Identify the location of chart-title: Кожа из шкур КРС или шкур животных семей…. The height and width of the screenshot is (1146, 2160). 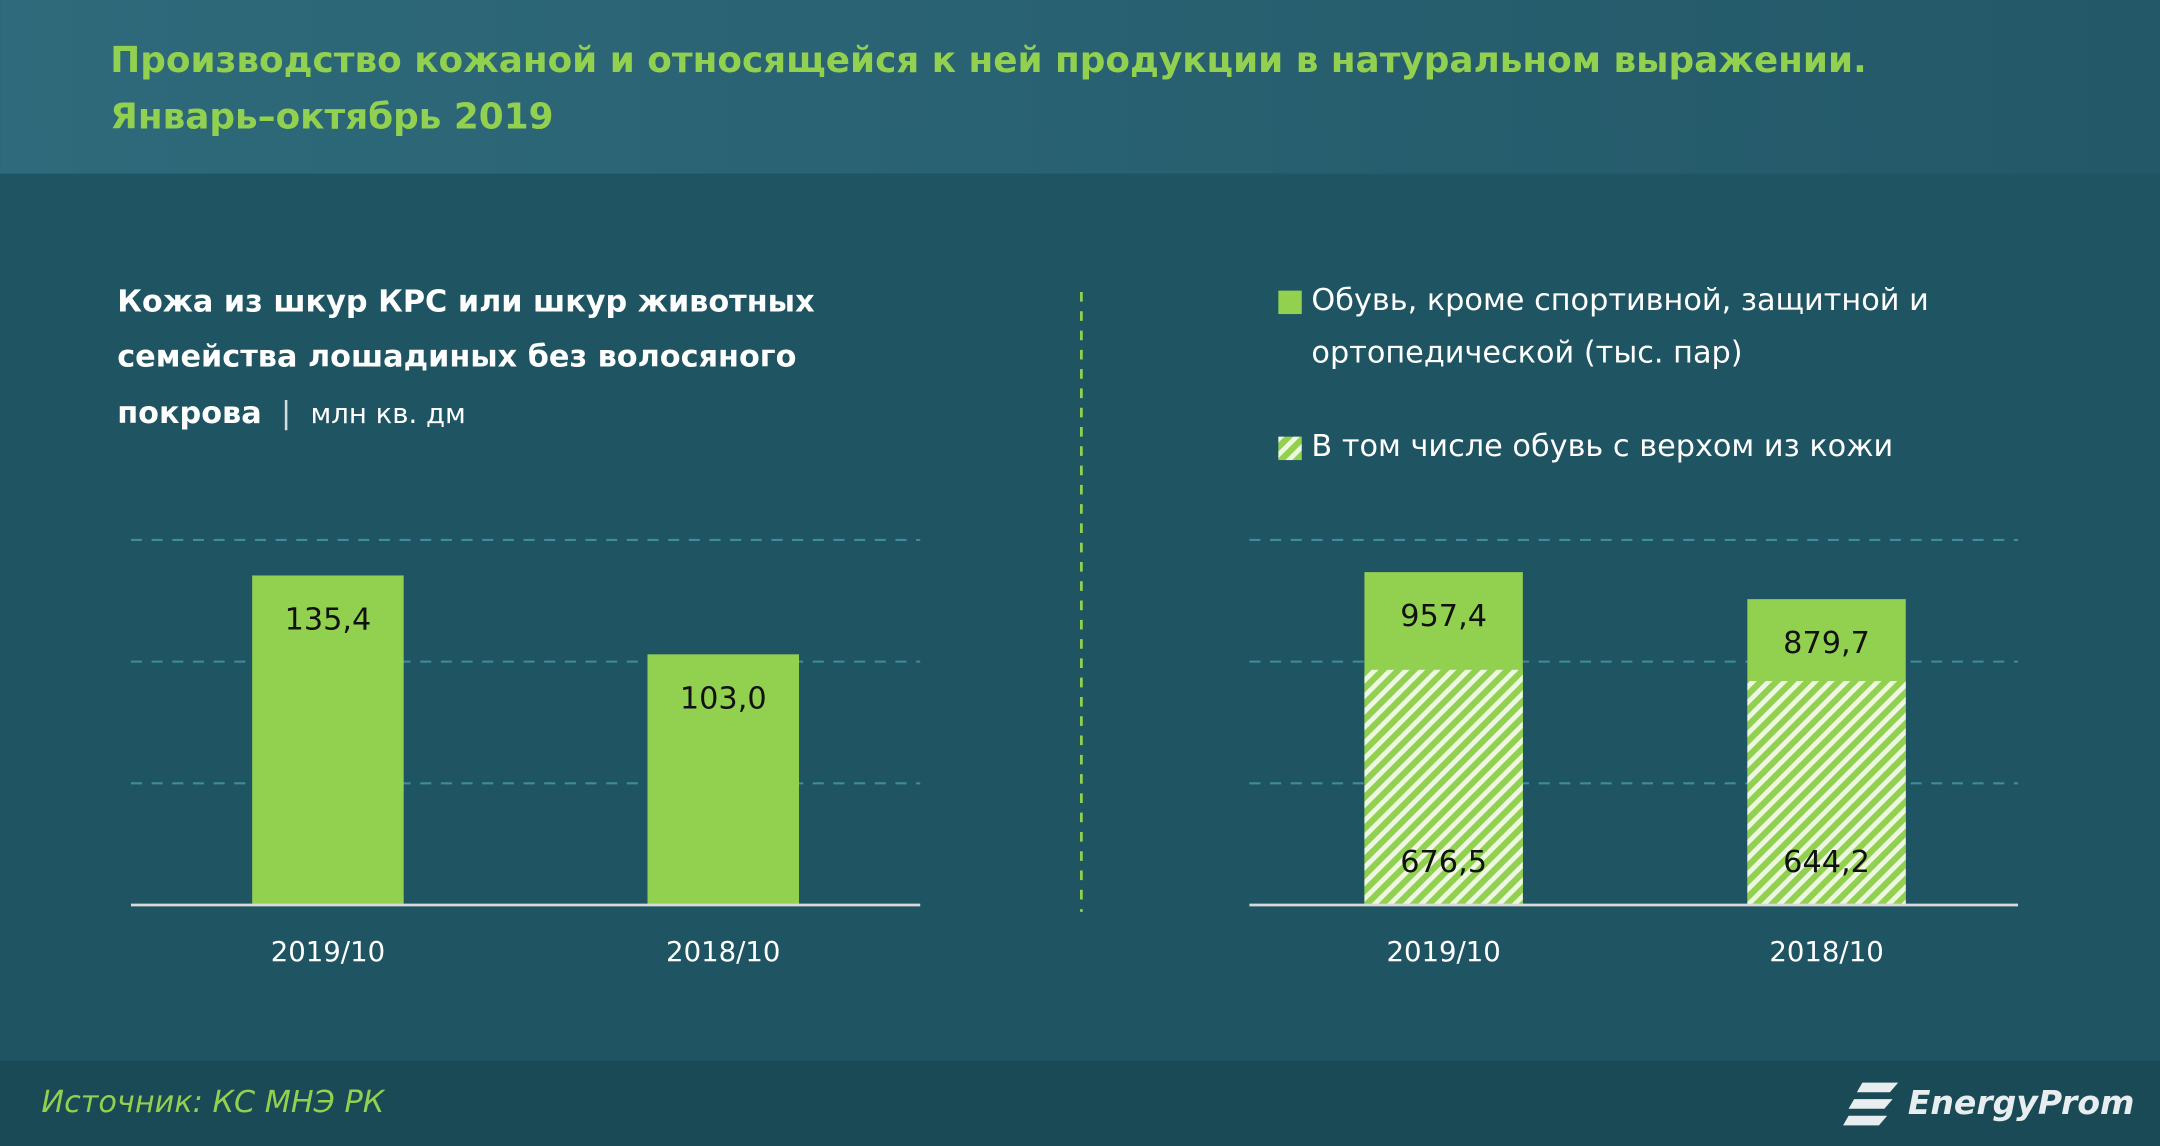
(466, 358).